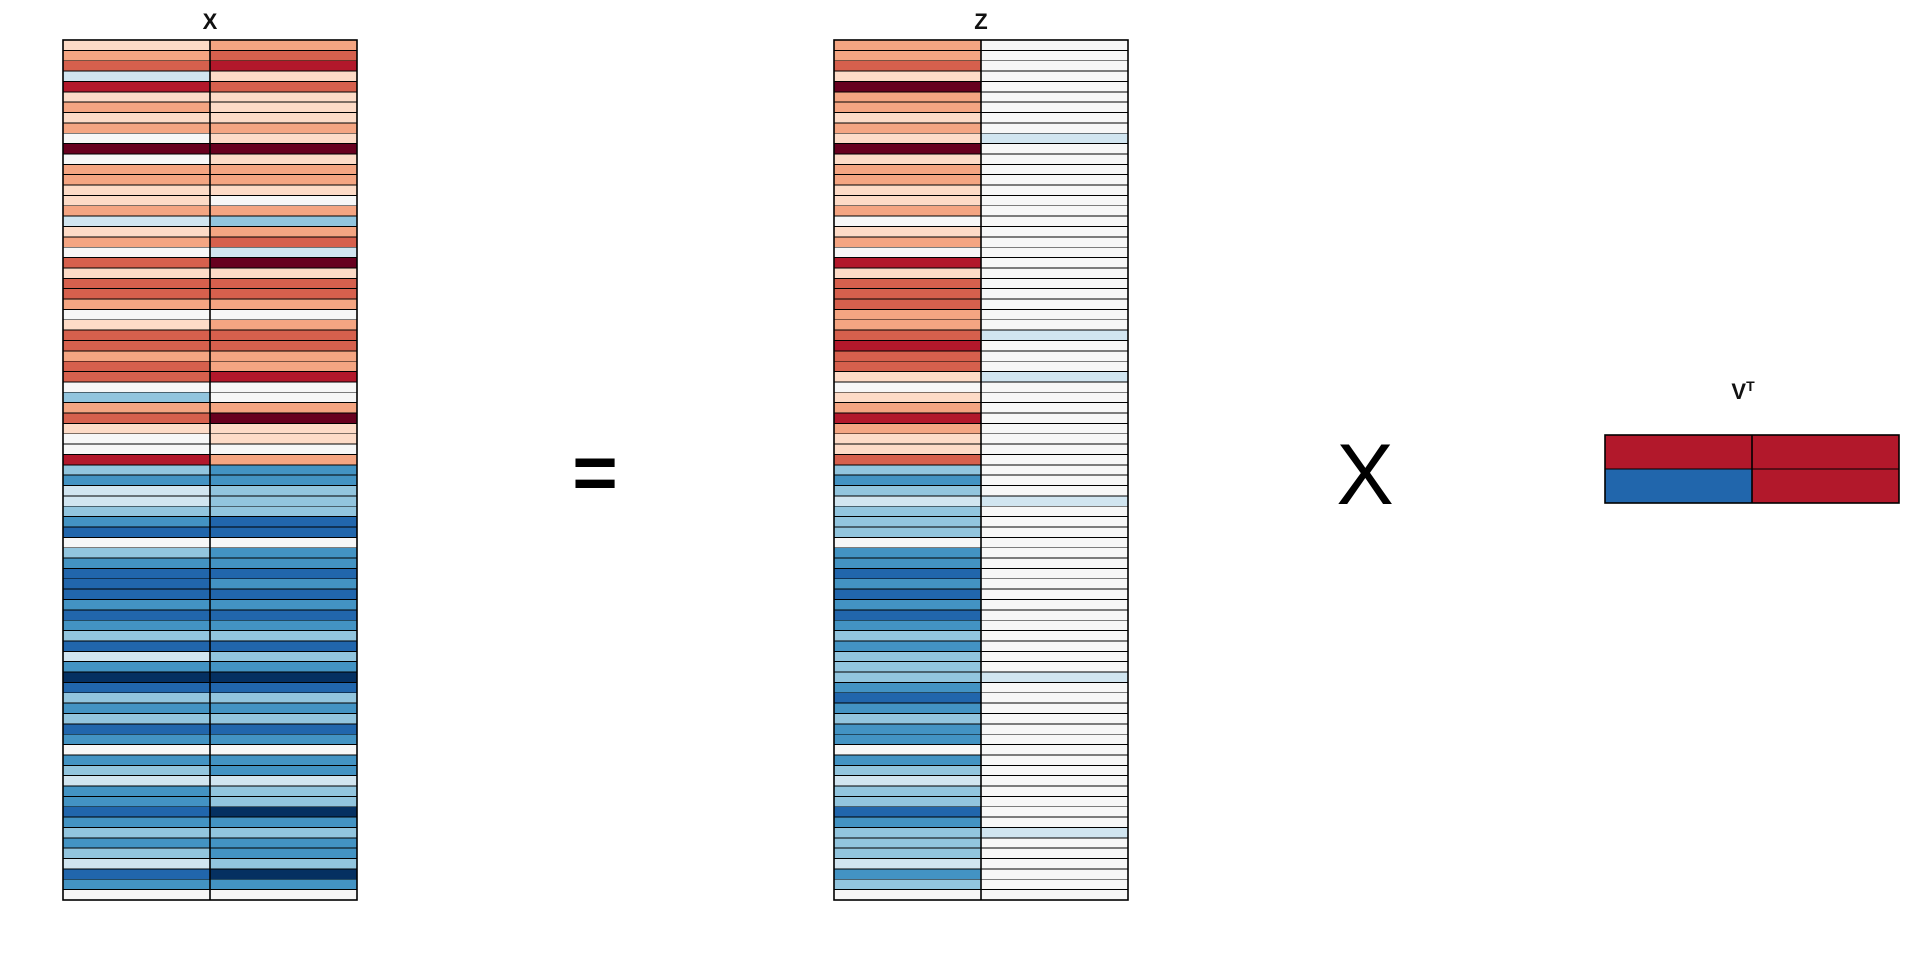 The image size is (1920, 960). Describe the element at coordinates (1738, 391) in the screenshot. I see `matrix-vt-title-main: V` at that location.